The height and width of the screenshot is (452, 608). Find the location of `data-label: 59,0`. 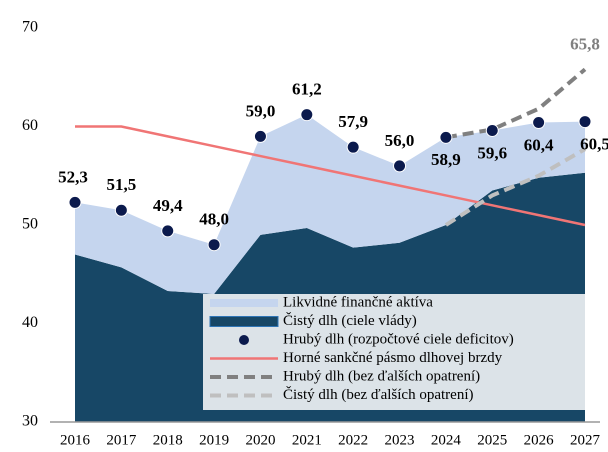

data-label: 59,0 is located at coordinates (261, 110).